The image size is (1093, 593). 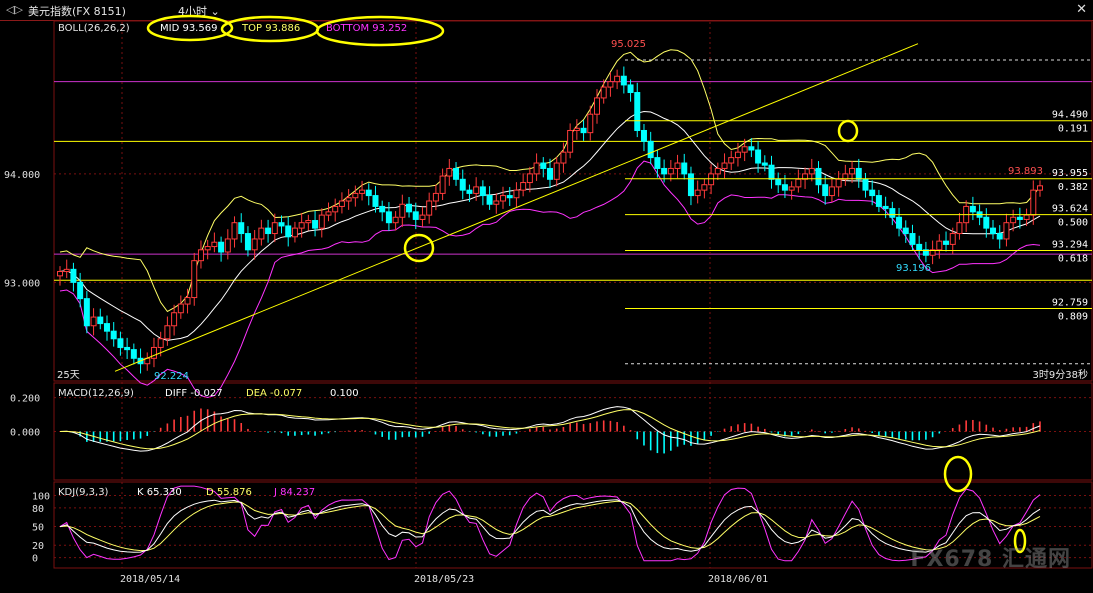 What do you see at coordinates (1070, 173) in the screenshot?
I see `fib-price-label: 93.955` at bounding box center [1070, 173].